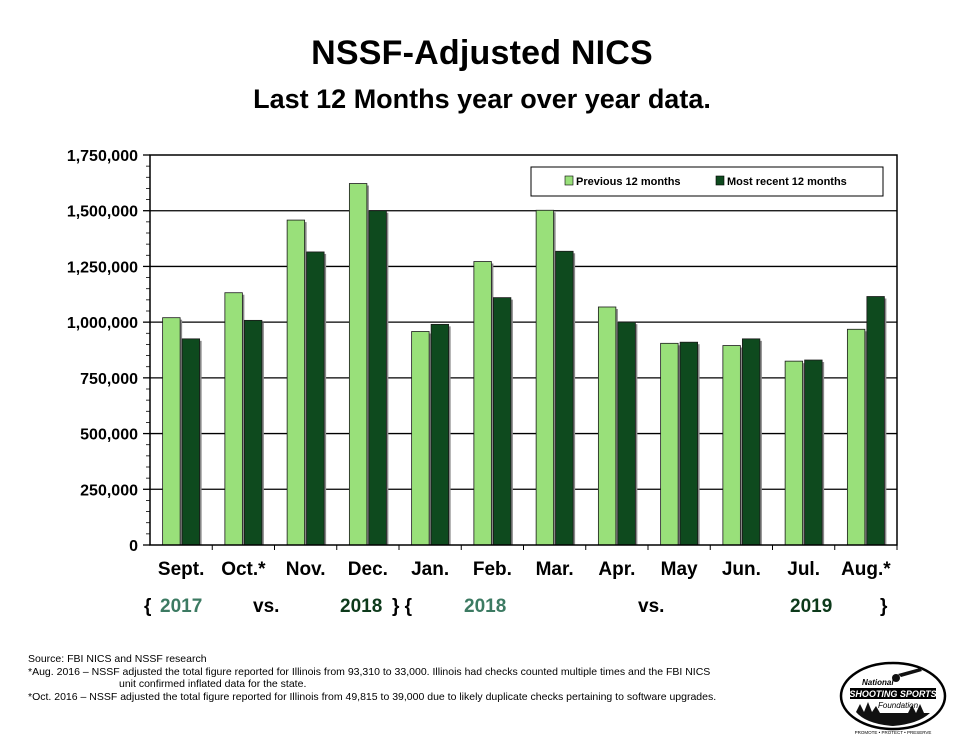 Image resolution: width=964 pixels, height=744 pixels. Describe the element at coordinates (720, 180) in the screenshot. I see `legend-swatch-recent` at that location.